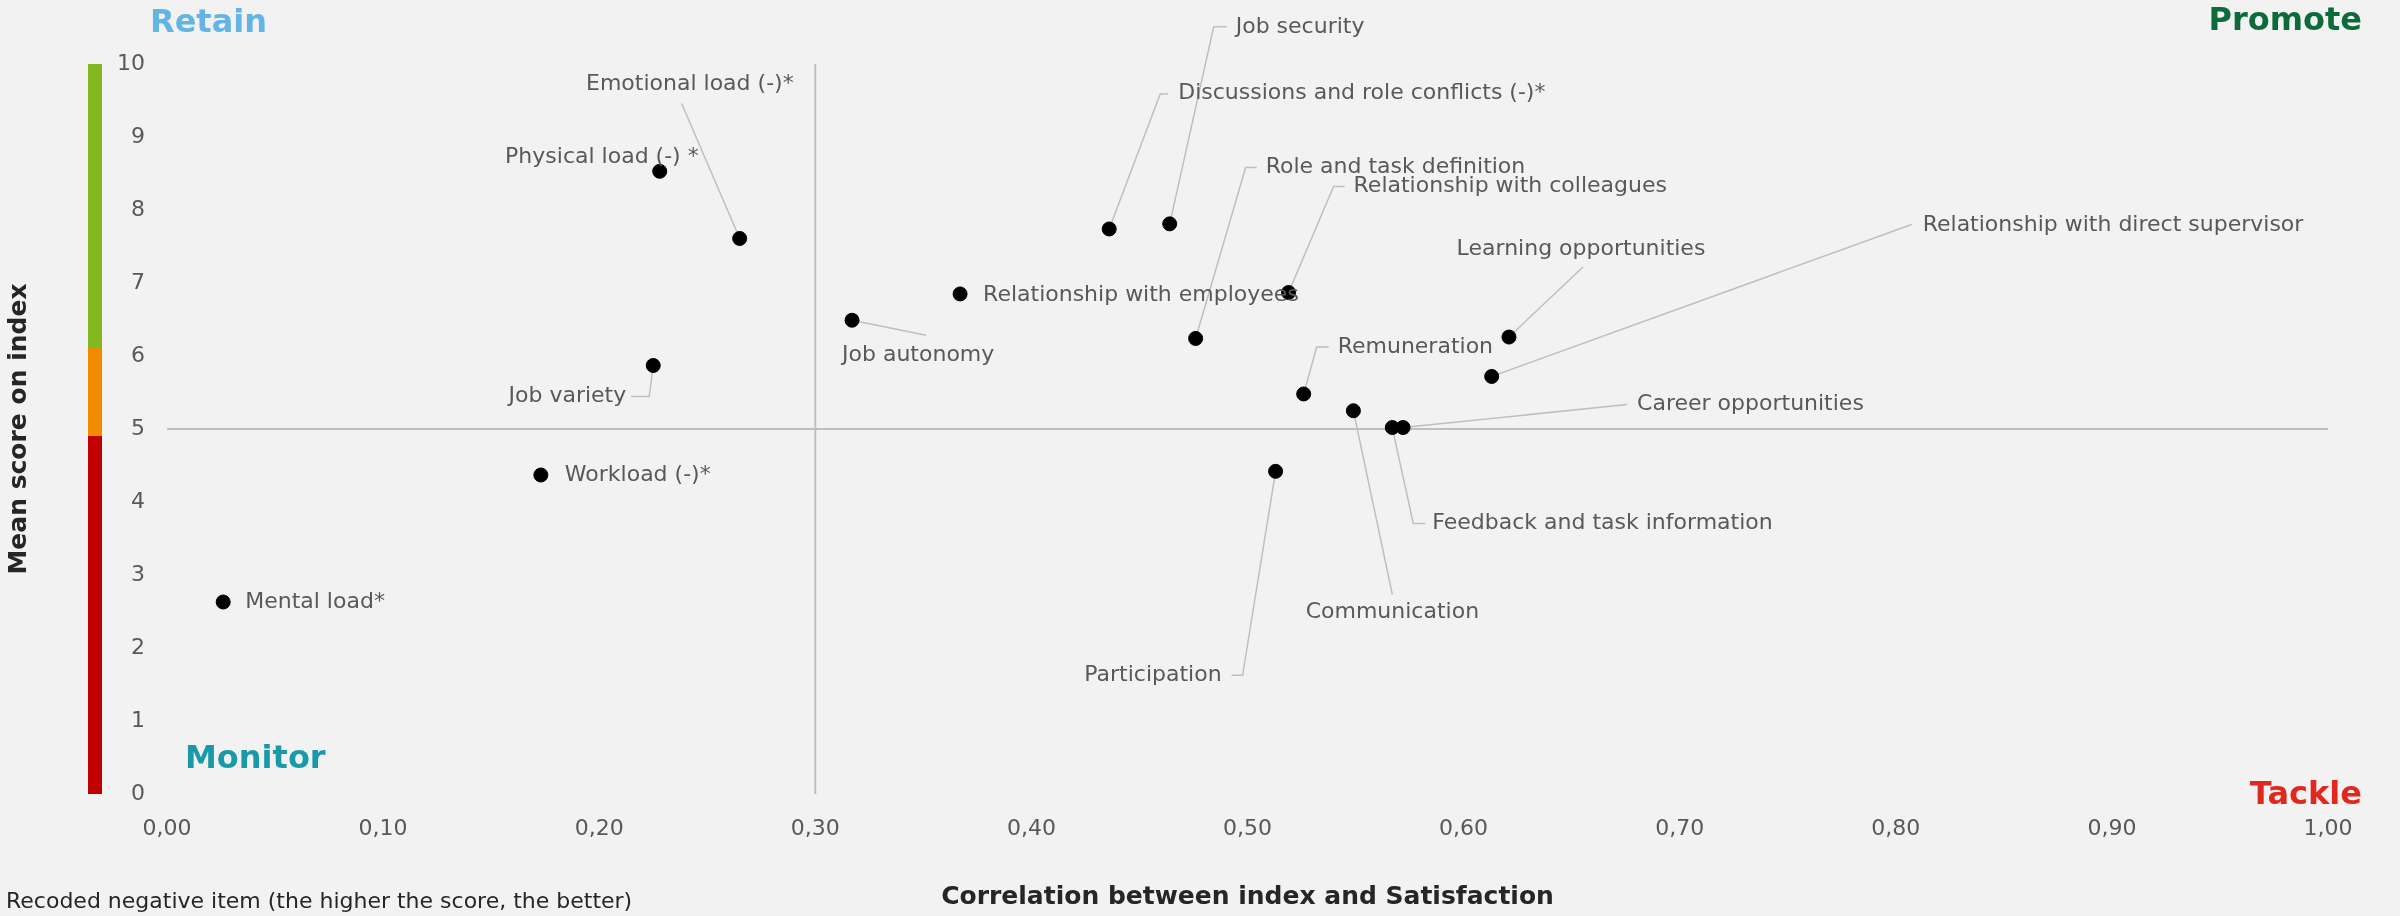 The height and width of the screenshot is (916, 2400). What do you see at coordinates (1299, 25) in the screenshot?
I see `annotation: Job security` at bounding box center [1299, 25].